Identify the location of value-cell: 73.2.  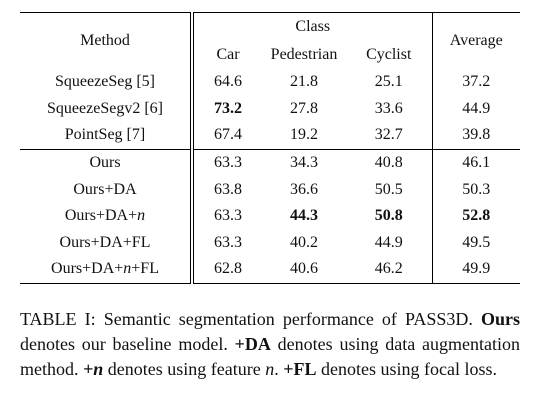
(228, 108).